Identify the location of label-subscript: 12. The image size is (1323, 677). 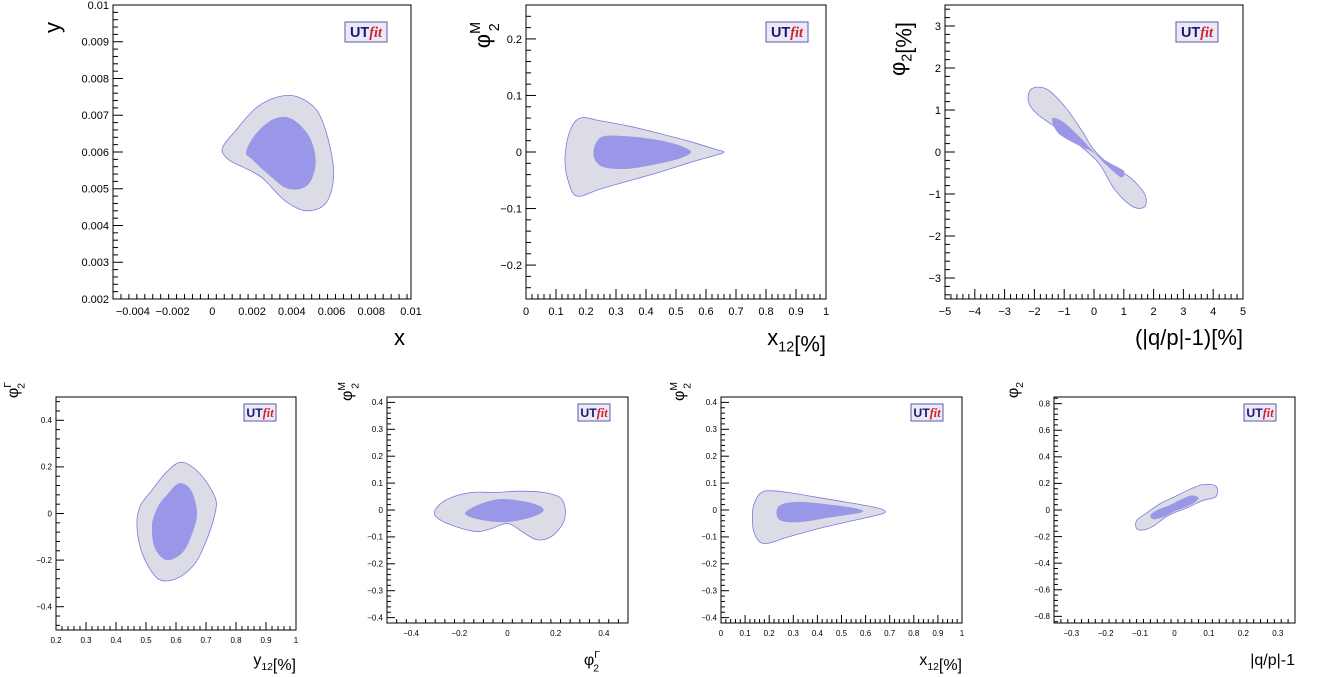
(267, 667).